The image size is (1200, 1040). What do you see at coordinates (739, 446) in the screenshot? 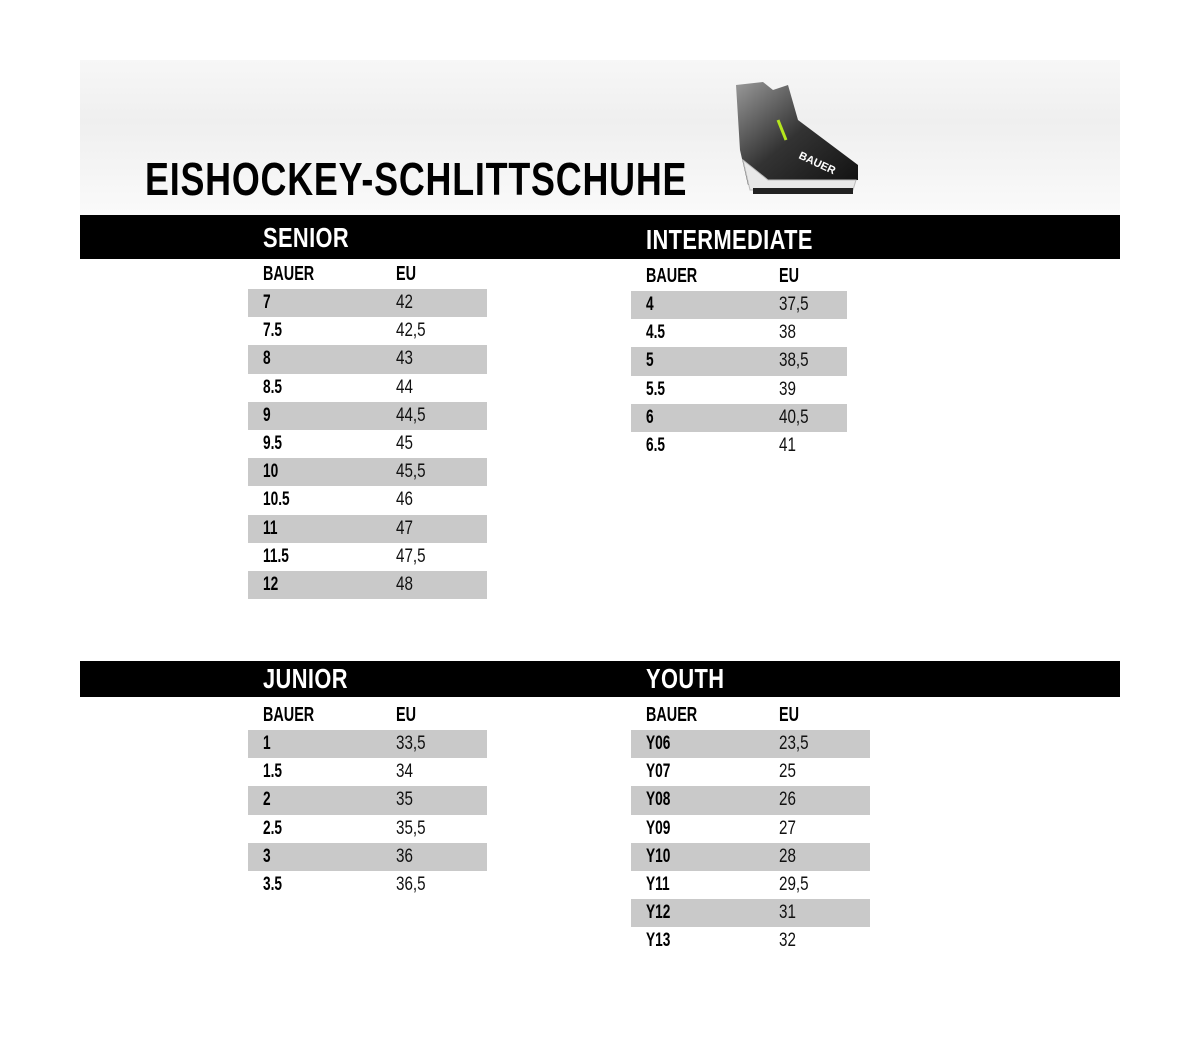
I see `table-row: 6.5 41` at bounding box center [739, 446].